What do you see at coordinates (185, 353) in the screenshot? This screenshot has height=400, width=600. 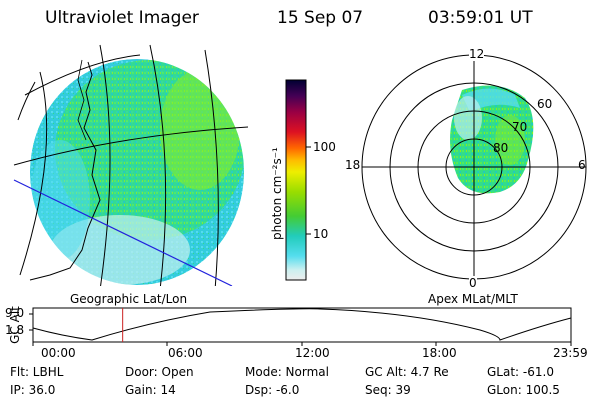 I see `time-tick-0600: 06:00` at bounding box center [185, 353].